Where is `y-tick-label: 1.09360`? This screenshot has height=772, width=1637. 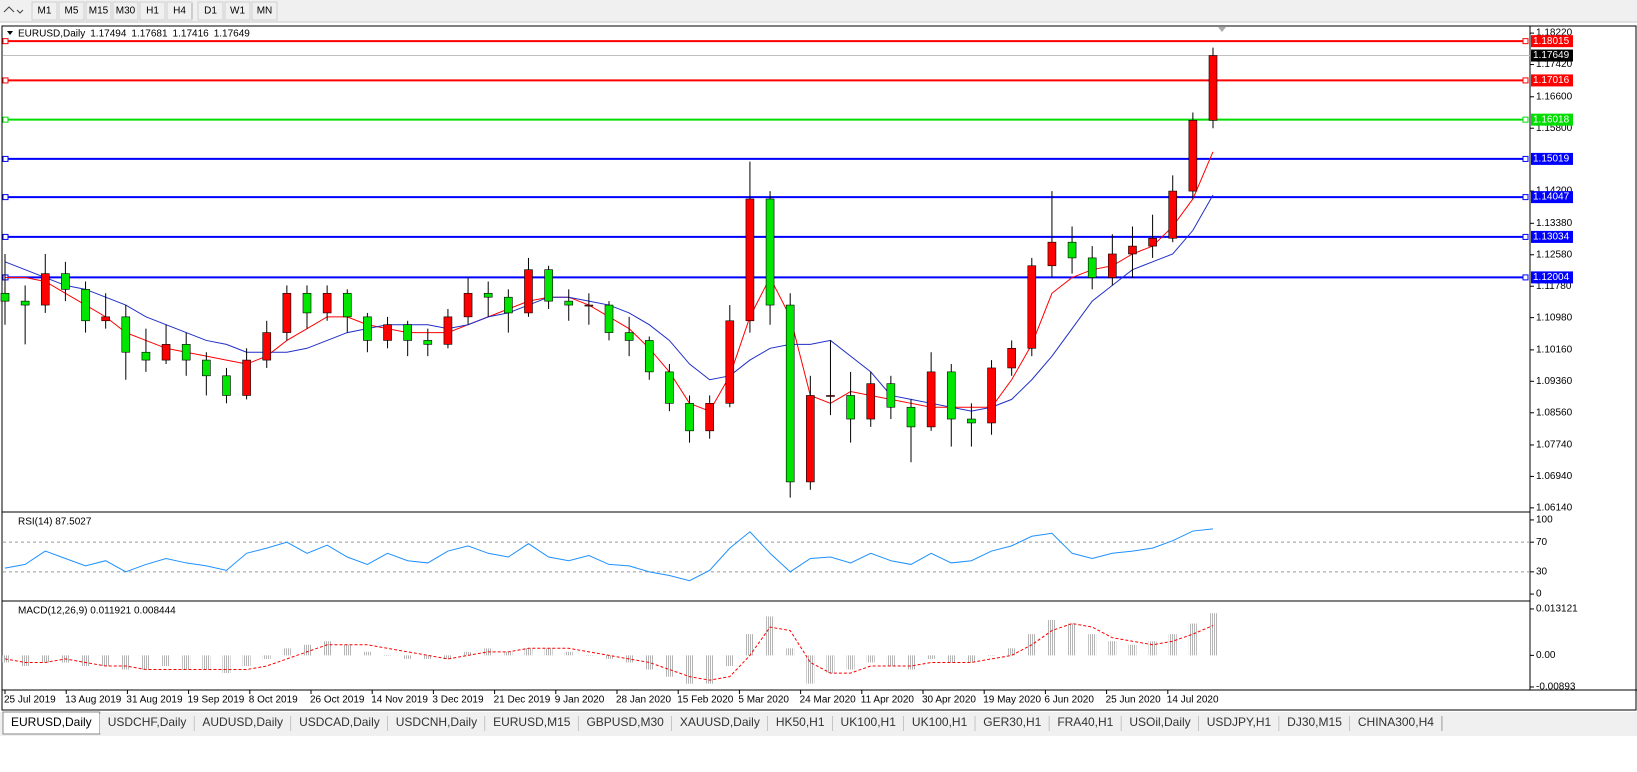
y-tick-label: 1.09360 is located at coordinates (1554, 381).